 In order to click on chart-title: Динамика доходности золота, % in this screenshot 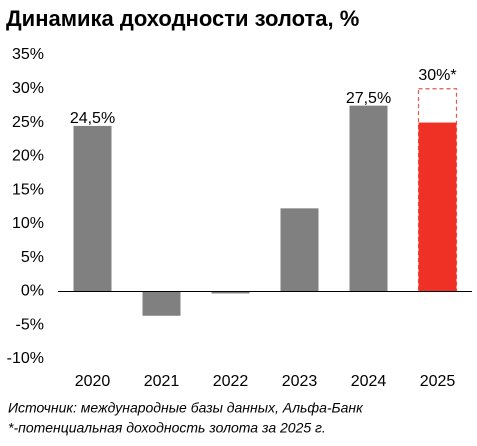, I will do `click(182, 18)`.